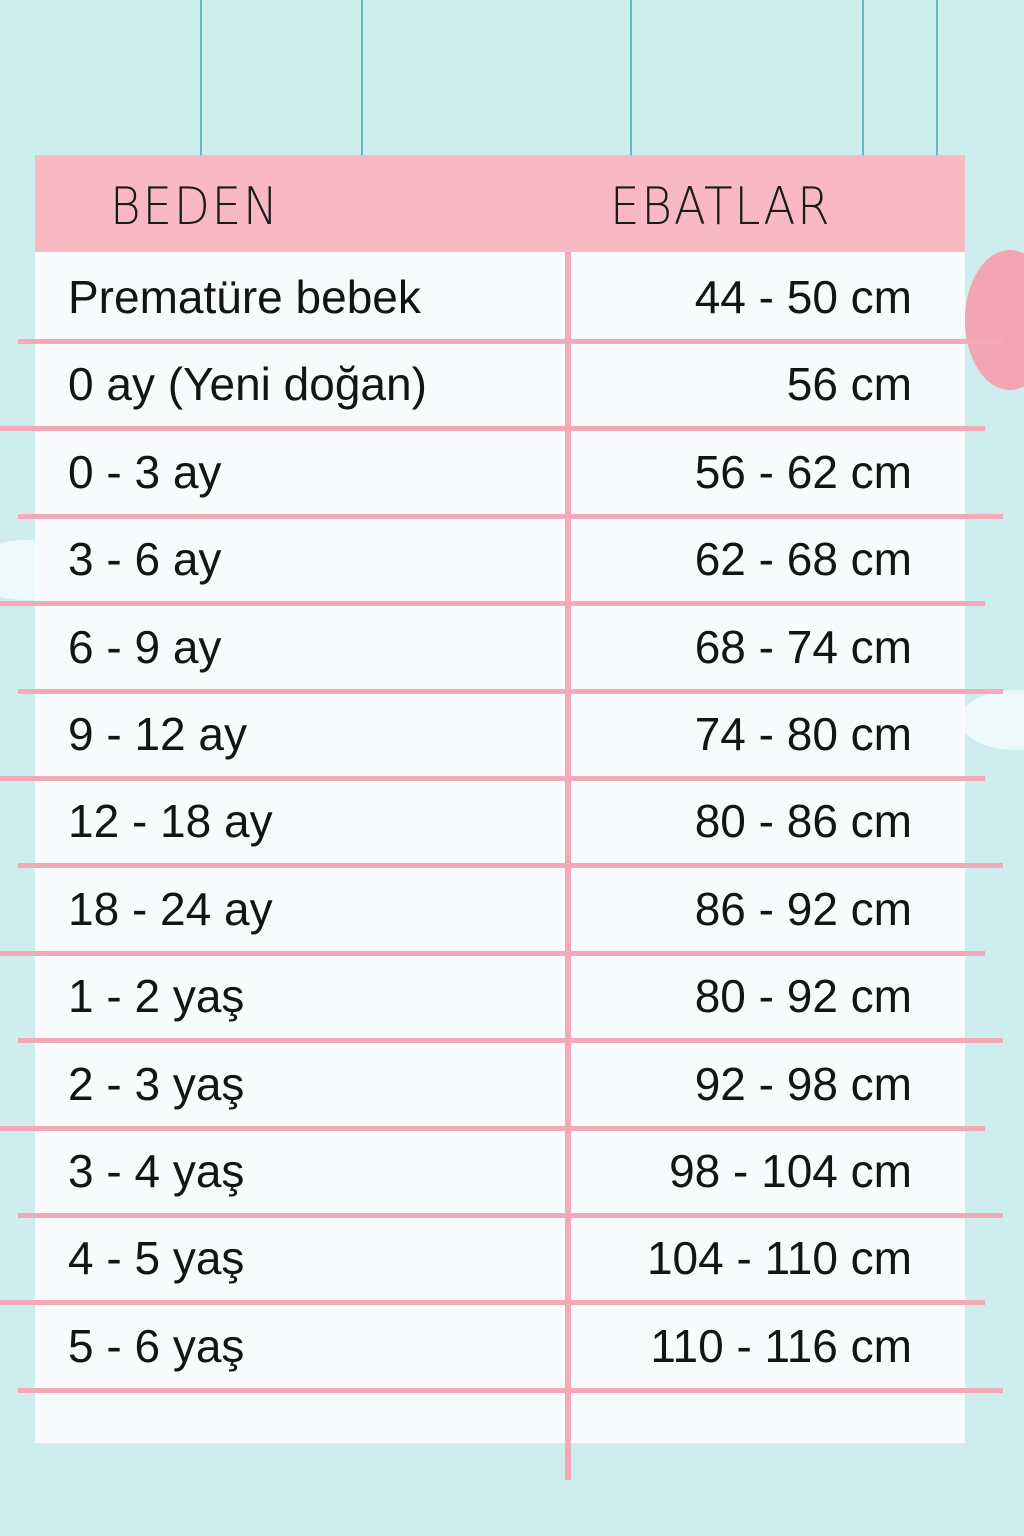  Describe the element at coordinates (512, 1259) in the screenshot. I see `table-row: 4 - 5 yaş 104 - 110 cm` at that location.